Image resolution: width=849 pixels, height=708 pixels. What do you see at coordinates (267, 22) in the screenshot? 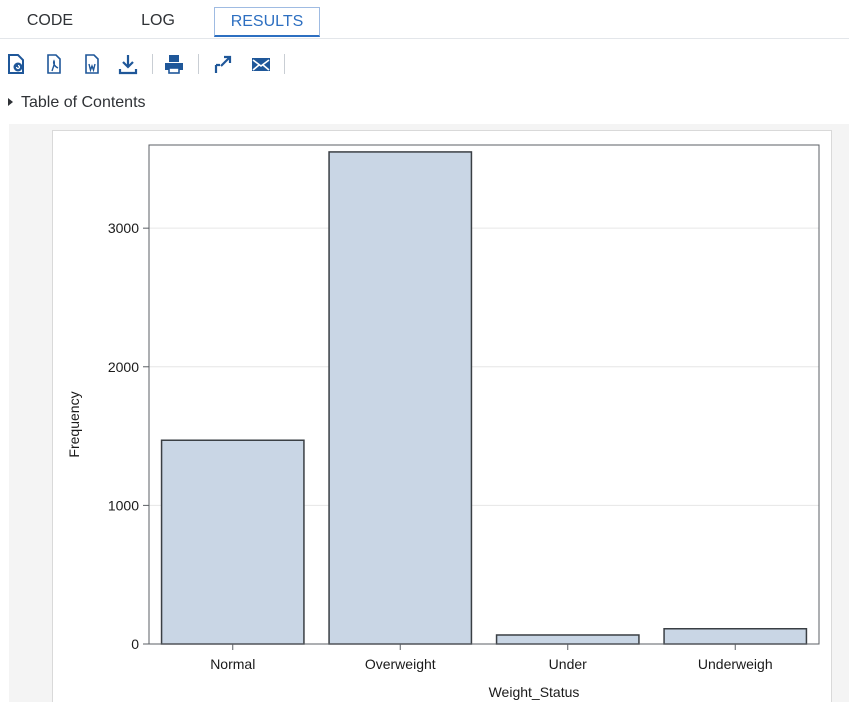
I see `tab-results: RESULTS` at bounding box center [267, 22].